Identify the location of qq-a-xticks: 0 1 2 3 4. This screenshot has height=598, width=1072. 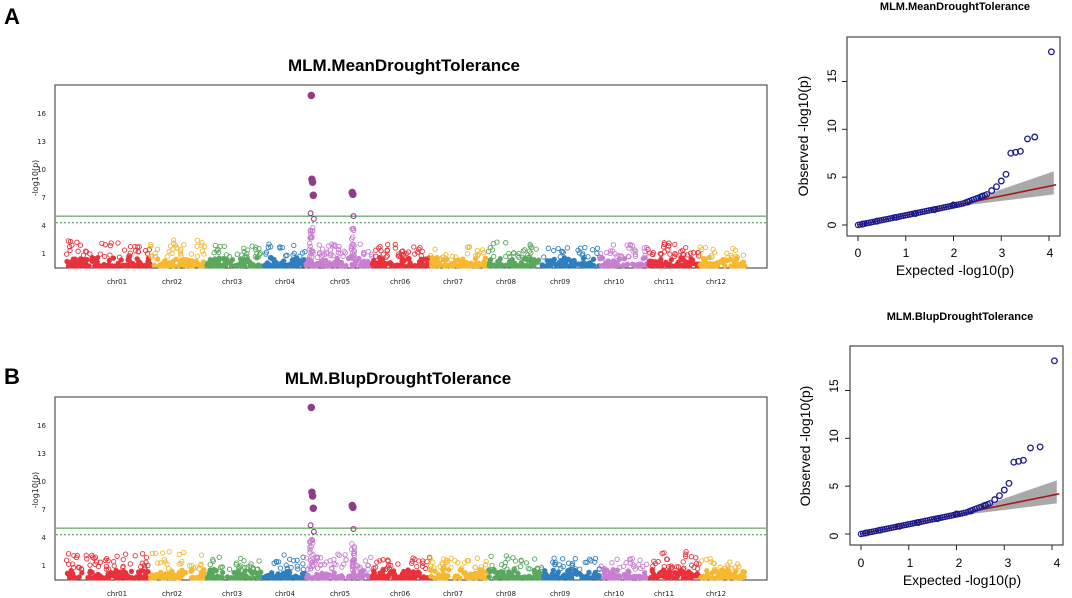
(954, 253).